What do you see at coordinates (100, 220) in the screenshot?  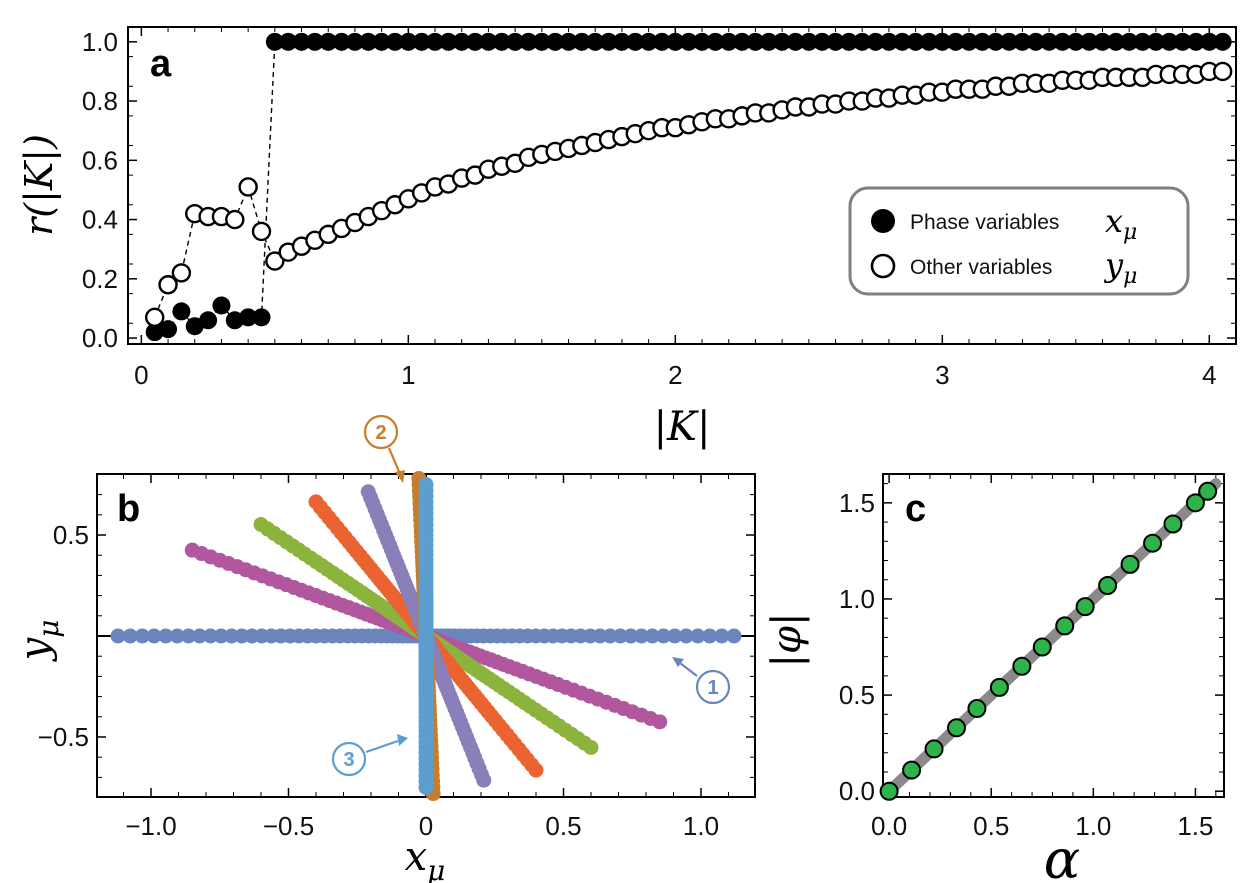 I see `y-tick-label: 0.4` at bounding box center [100, 220].